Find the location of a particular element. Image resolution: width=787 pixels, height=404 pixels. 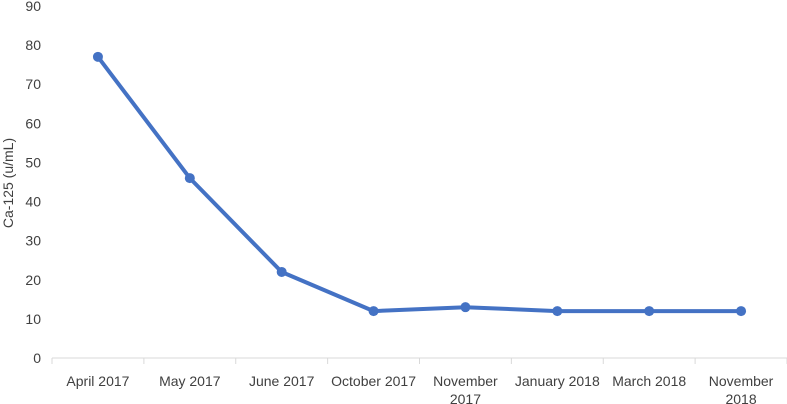

x-tick-label: April 2017 is located at coordinates (97, 381).